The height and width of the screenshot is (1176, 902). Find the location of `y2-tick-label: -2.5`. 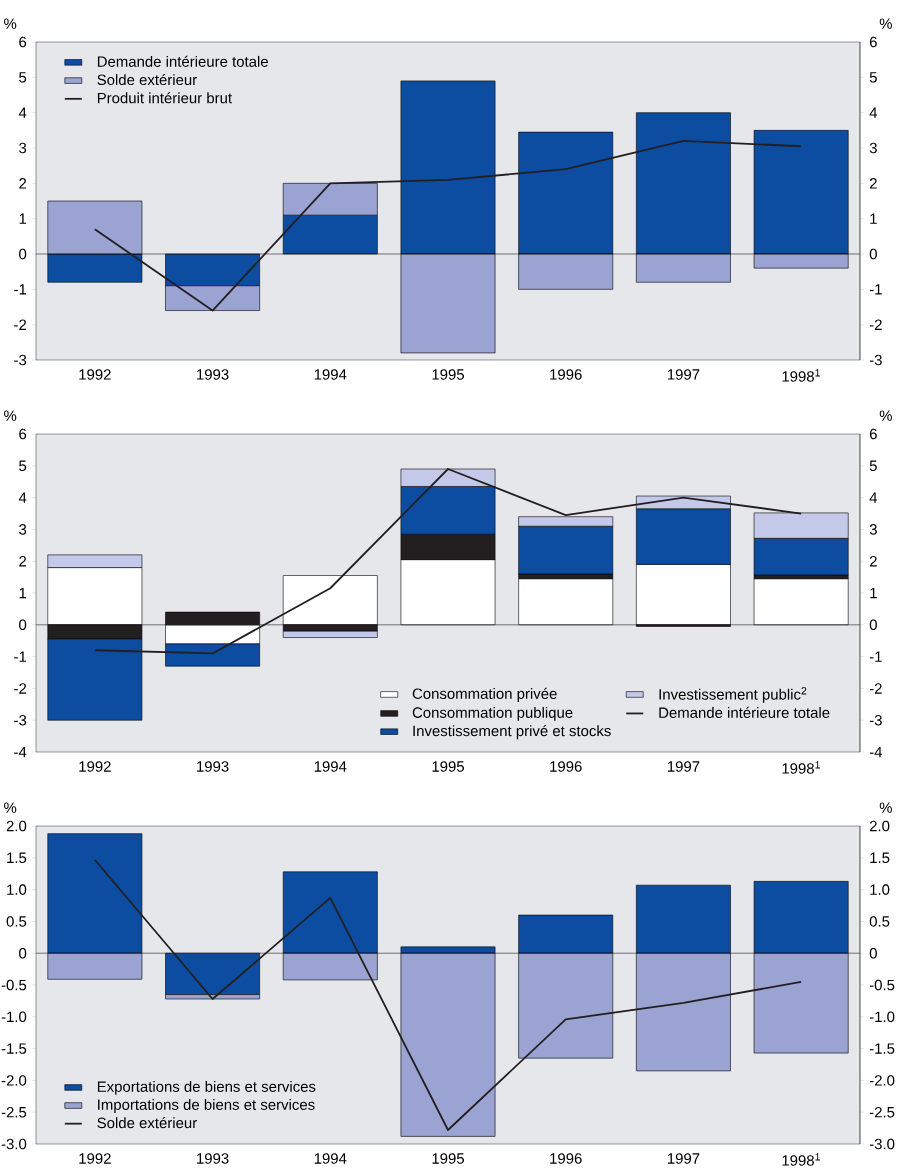

y2-tick-label: -2.5 is located at coordinates (882, 1112).